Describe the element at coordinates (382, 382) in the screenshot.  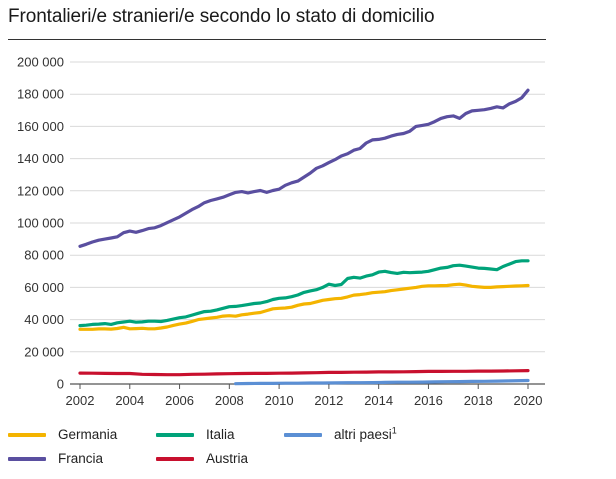
I see `series-line-altri-paesi` at that location.